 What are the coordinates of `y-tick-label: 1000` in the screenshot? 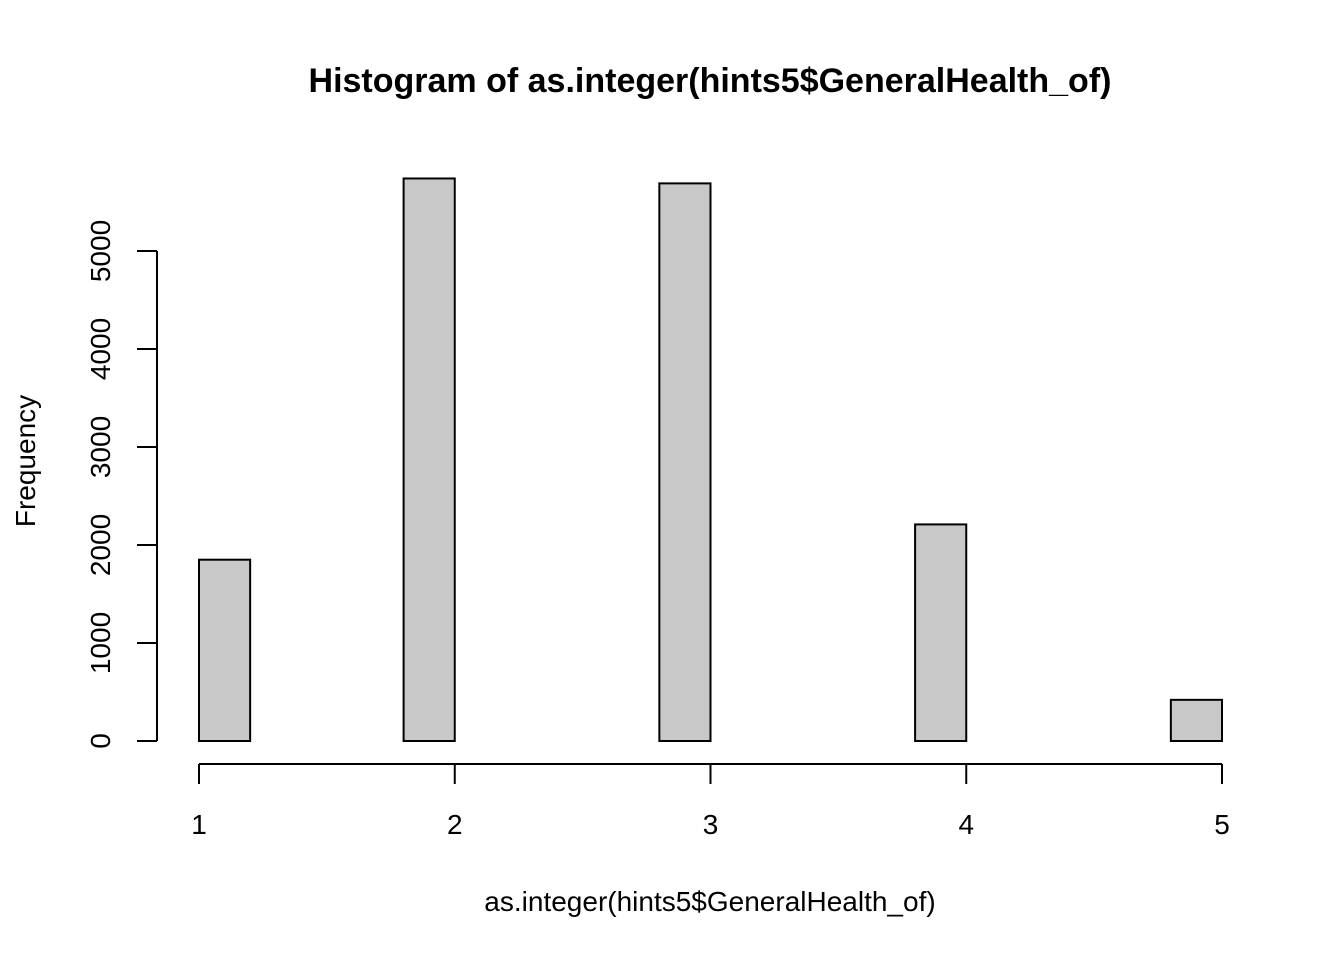 It's located at (100, 643).